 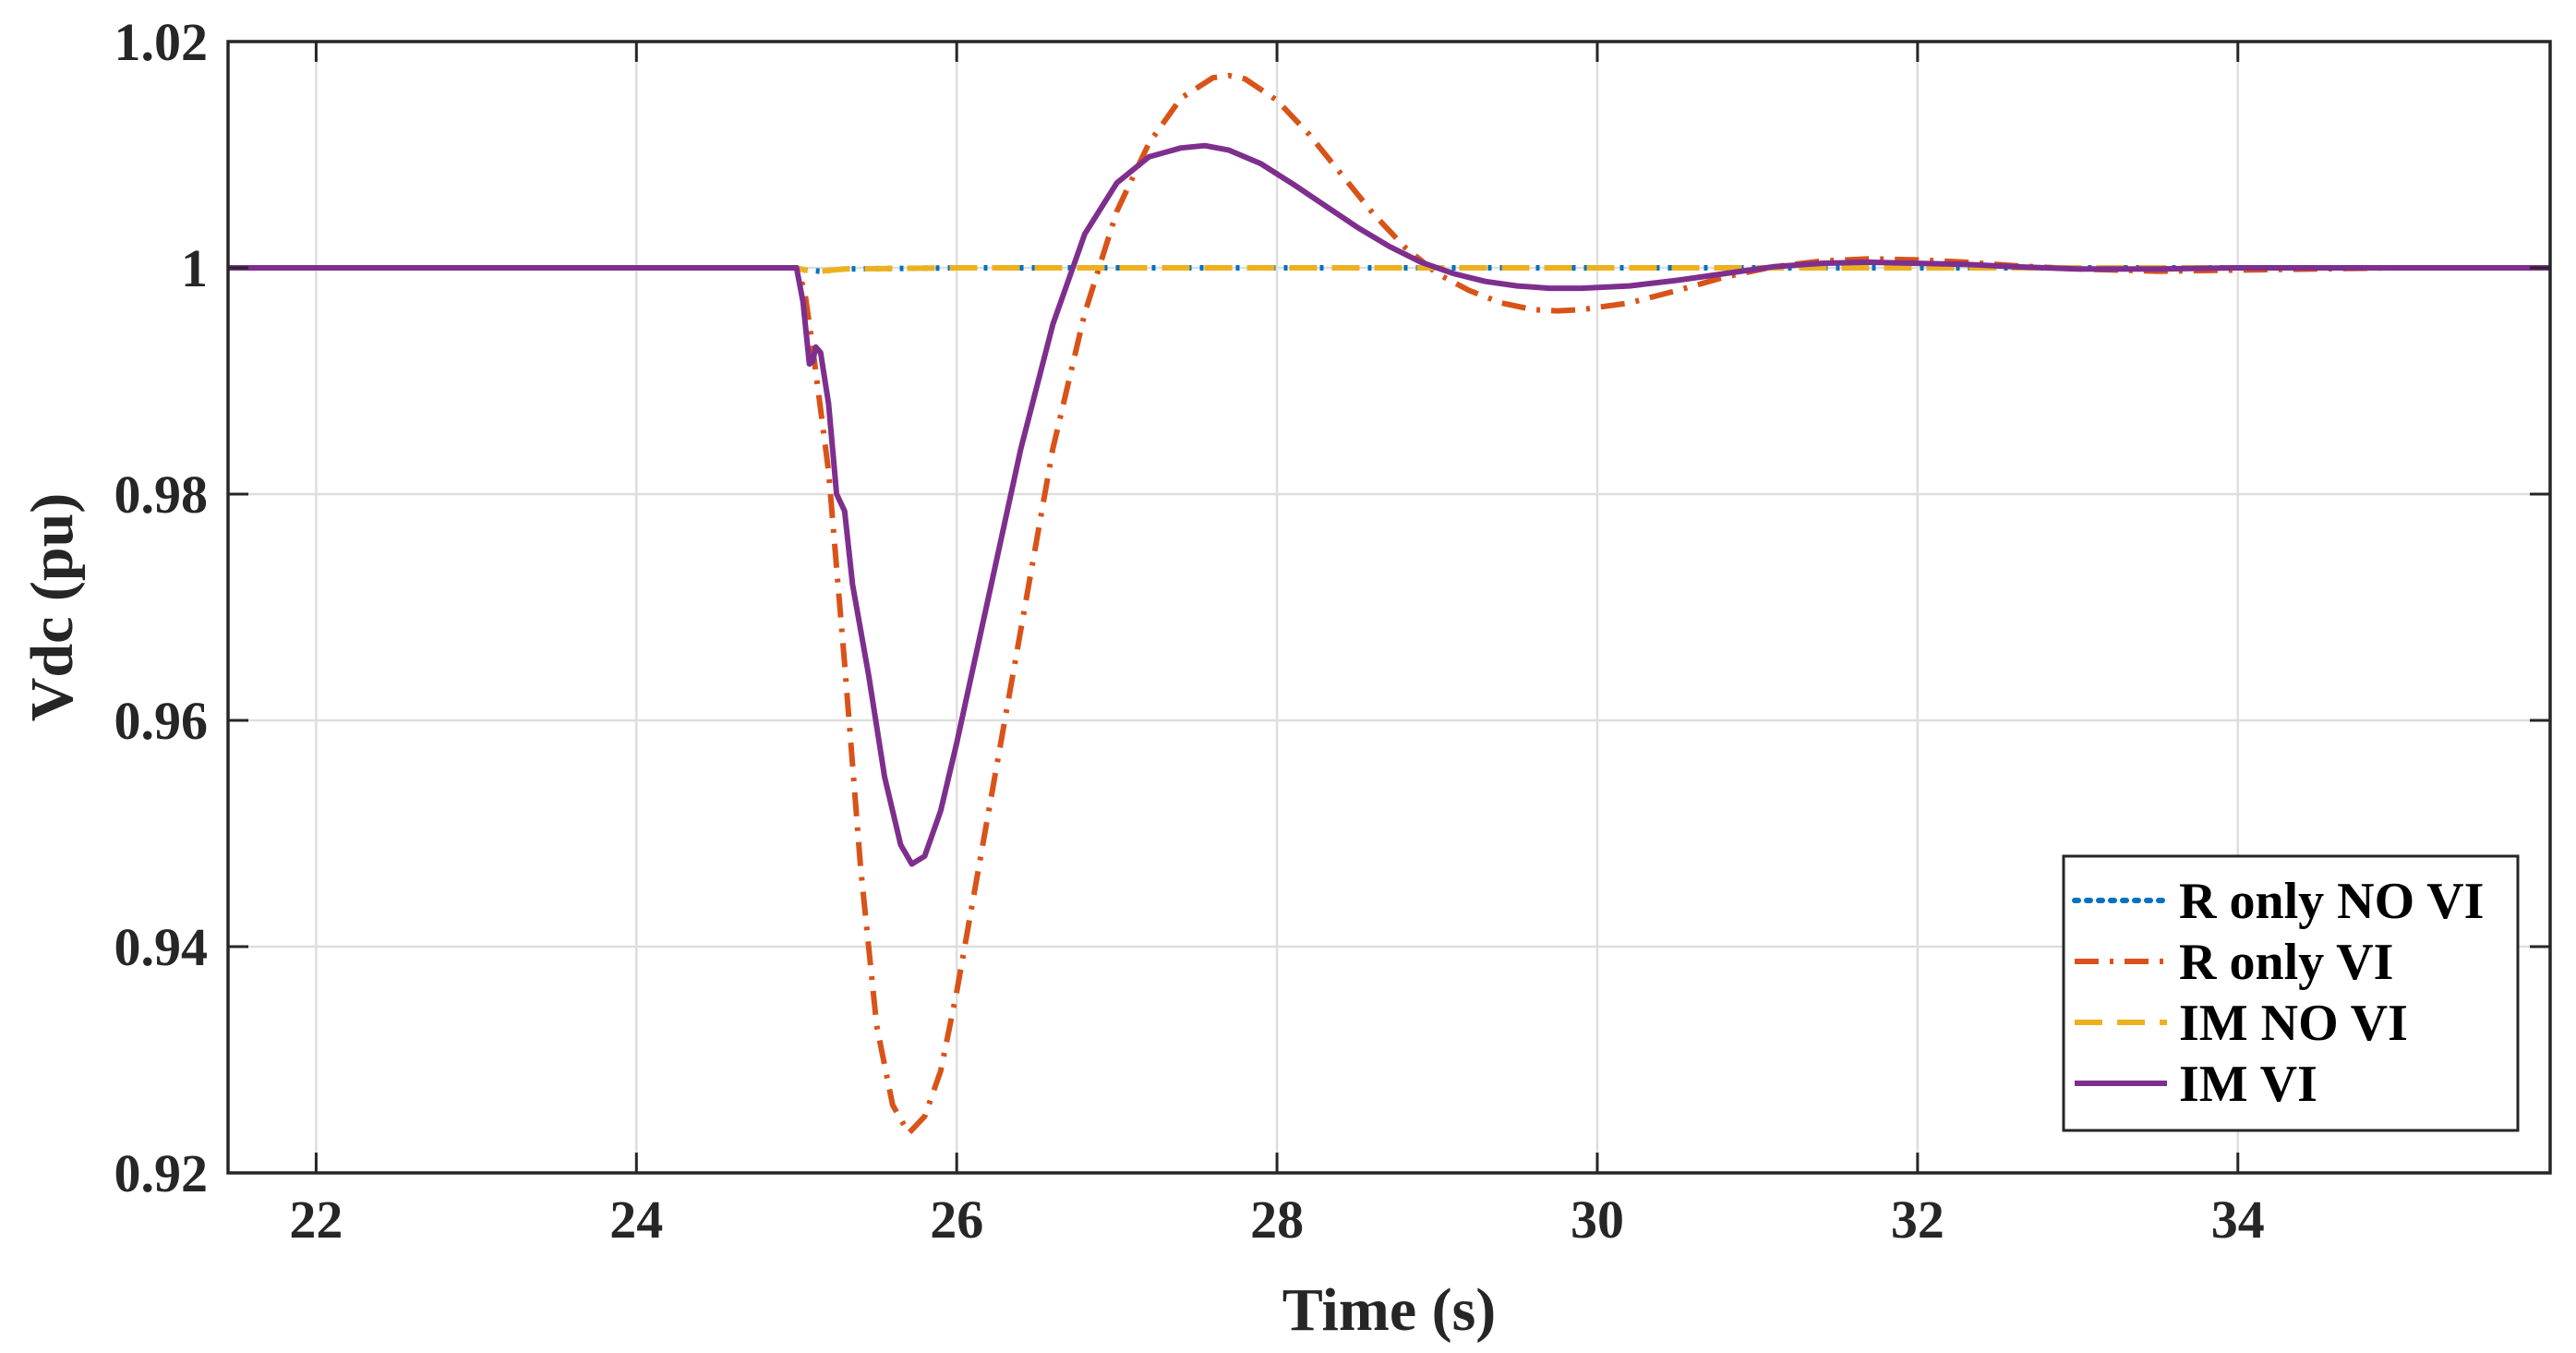 I want to click on y-tick-label: 1, so click(x=194, y=268).